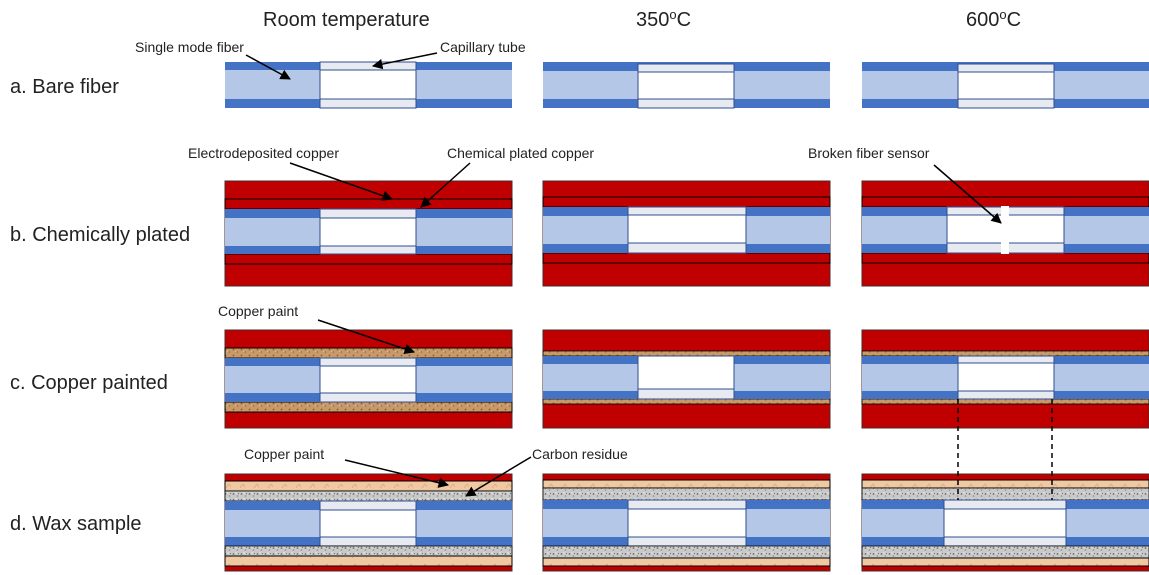  I want to click on callout-electrodeposited-copper: Electrodeposited copper, so click(263, 153).